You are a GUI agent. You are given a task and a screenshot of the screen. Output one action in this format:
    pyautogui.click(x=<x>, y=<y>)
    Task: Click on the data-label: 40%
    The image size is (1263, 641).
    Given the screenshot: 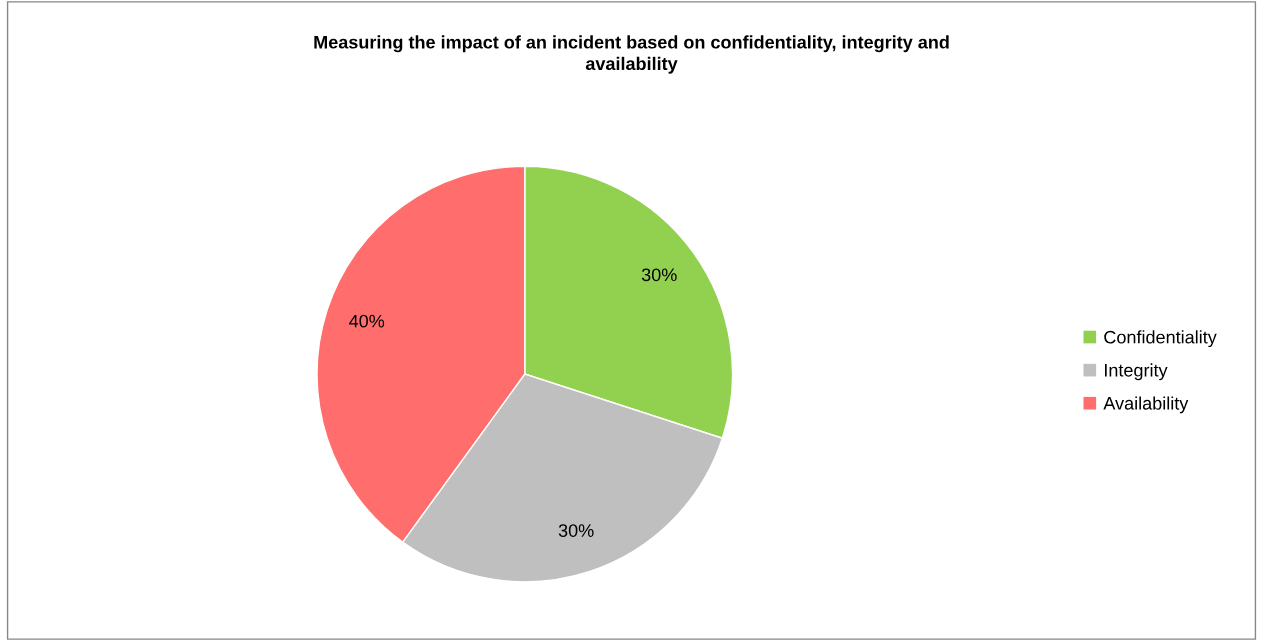 What is the action you would take?
    pyautogui.click(x=367, y=321)
    